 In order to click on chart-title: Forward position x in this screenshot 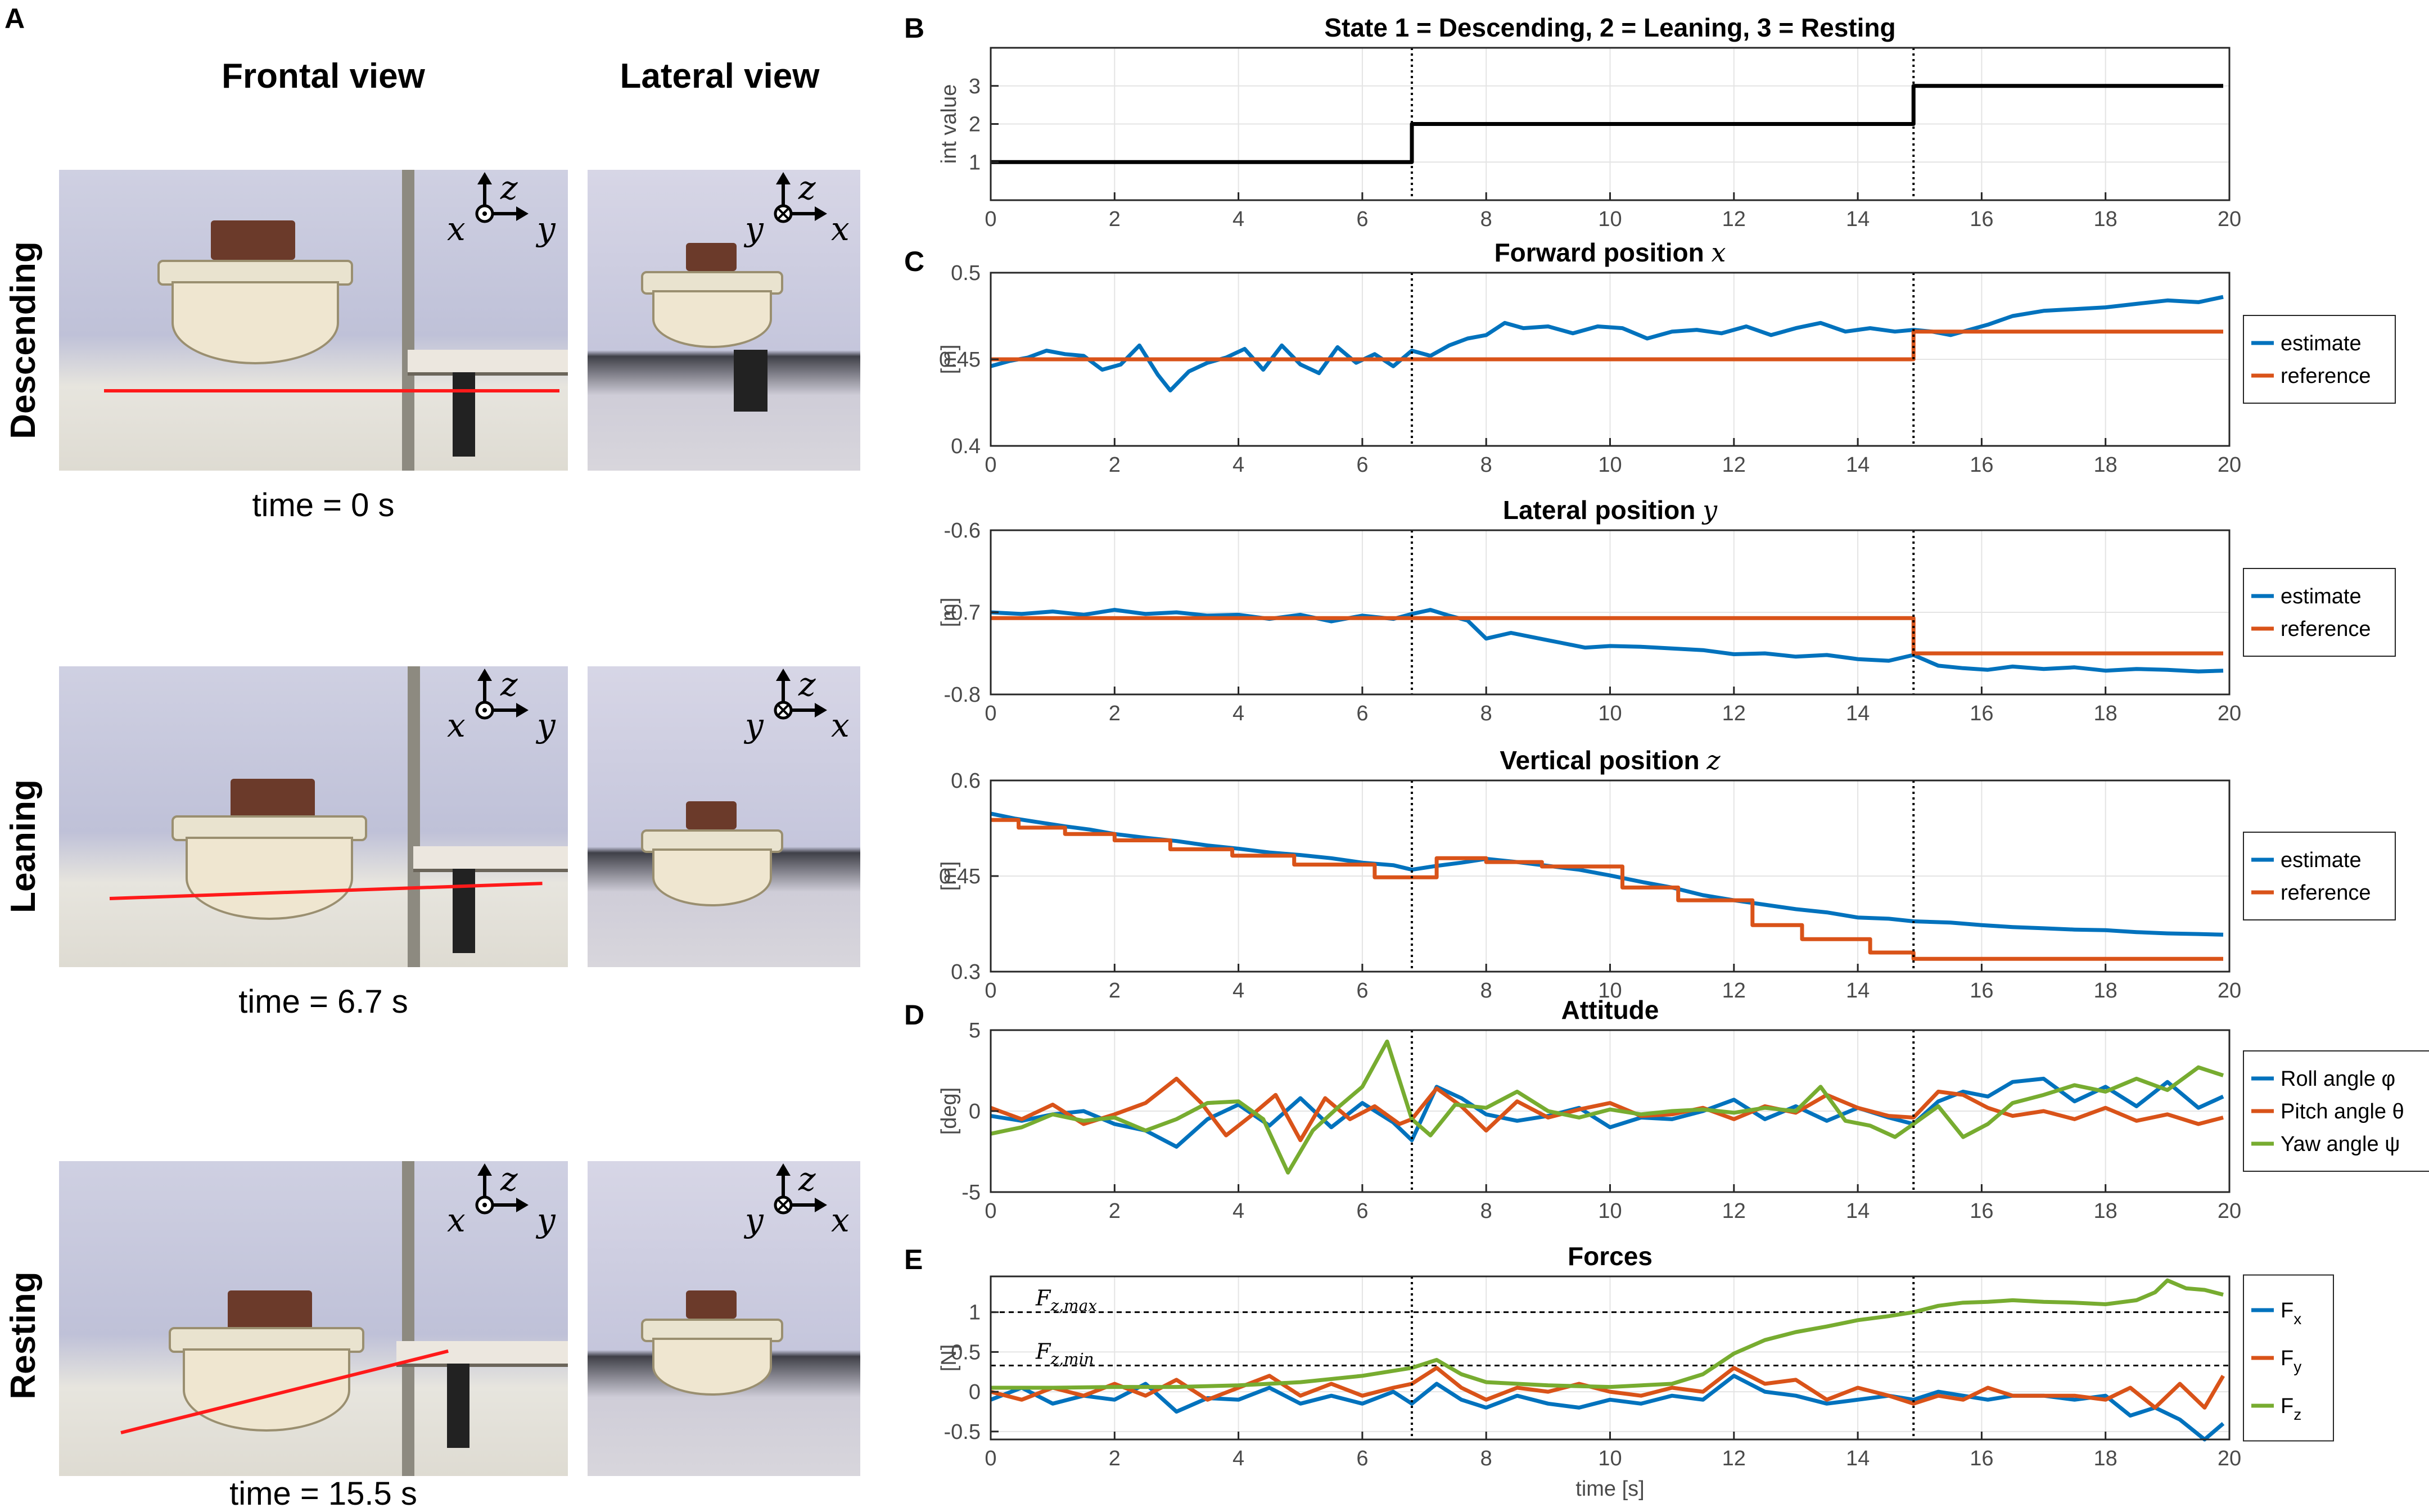, I will do `click(1611, 253)`.